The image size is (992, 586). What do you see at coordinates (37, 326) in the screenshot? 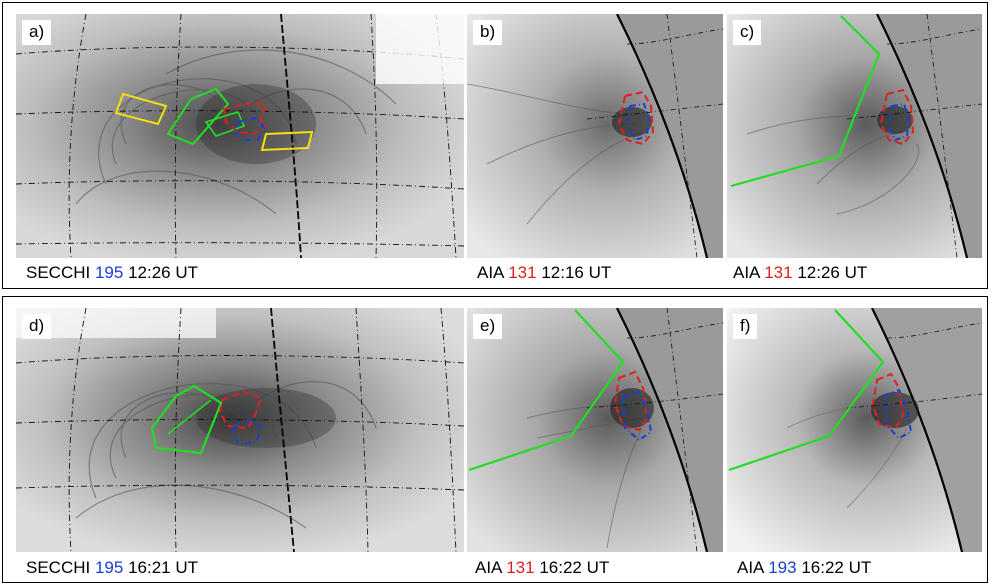
I see `panel-d-label: d)` at bounding box center [37, 326].